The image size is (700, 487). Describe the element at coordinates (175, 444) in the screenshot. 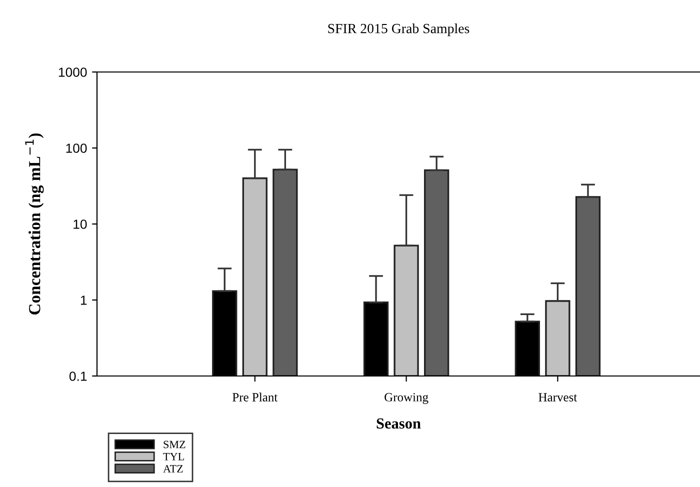

I see `legend-label: SMZ` at that location.